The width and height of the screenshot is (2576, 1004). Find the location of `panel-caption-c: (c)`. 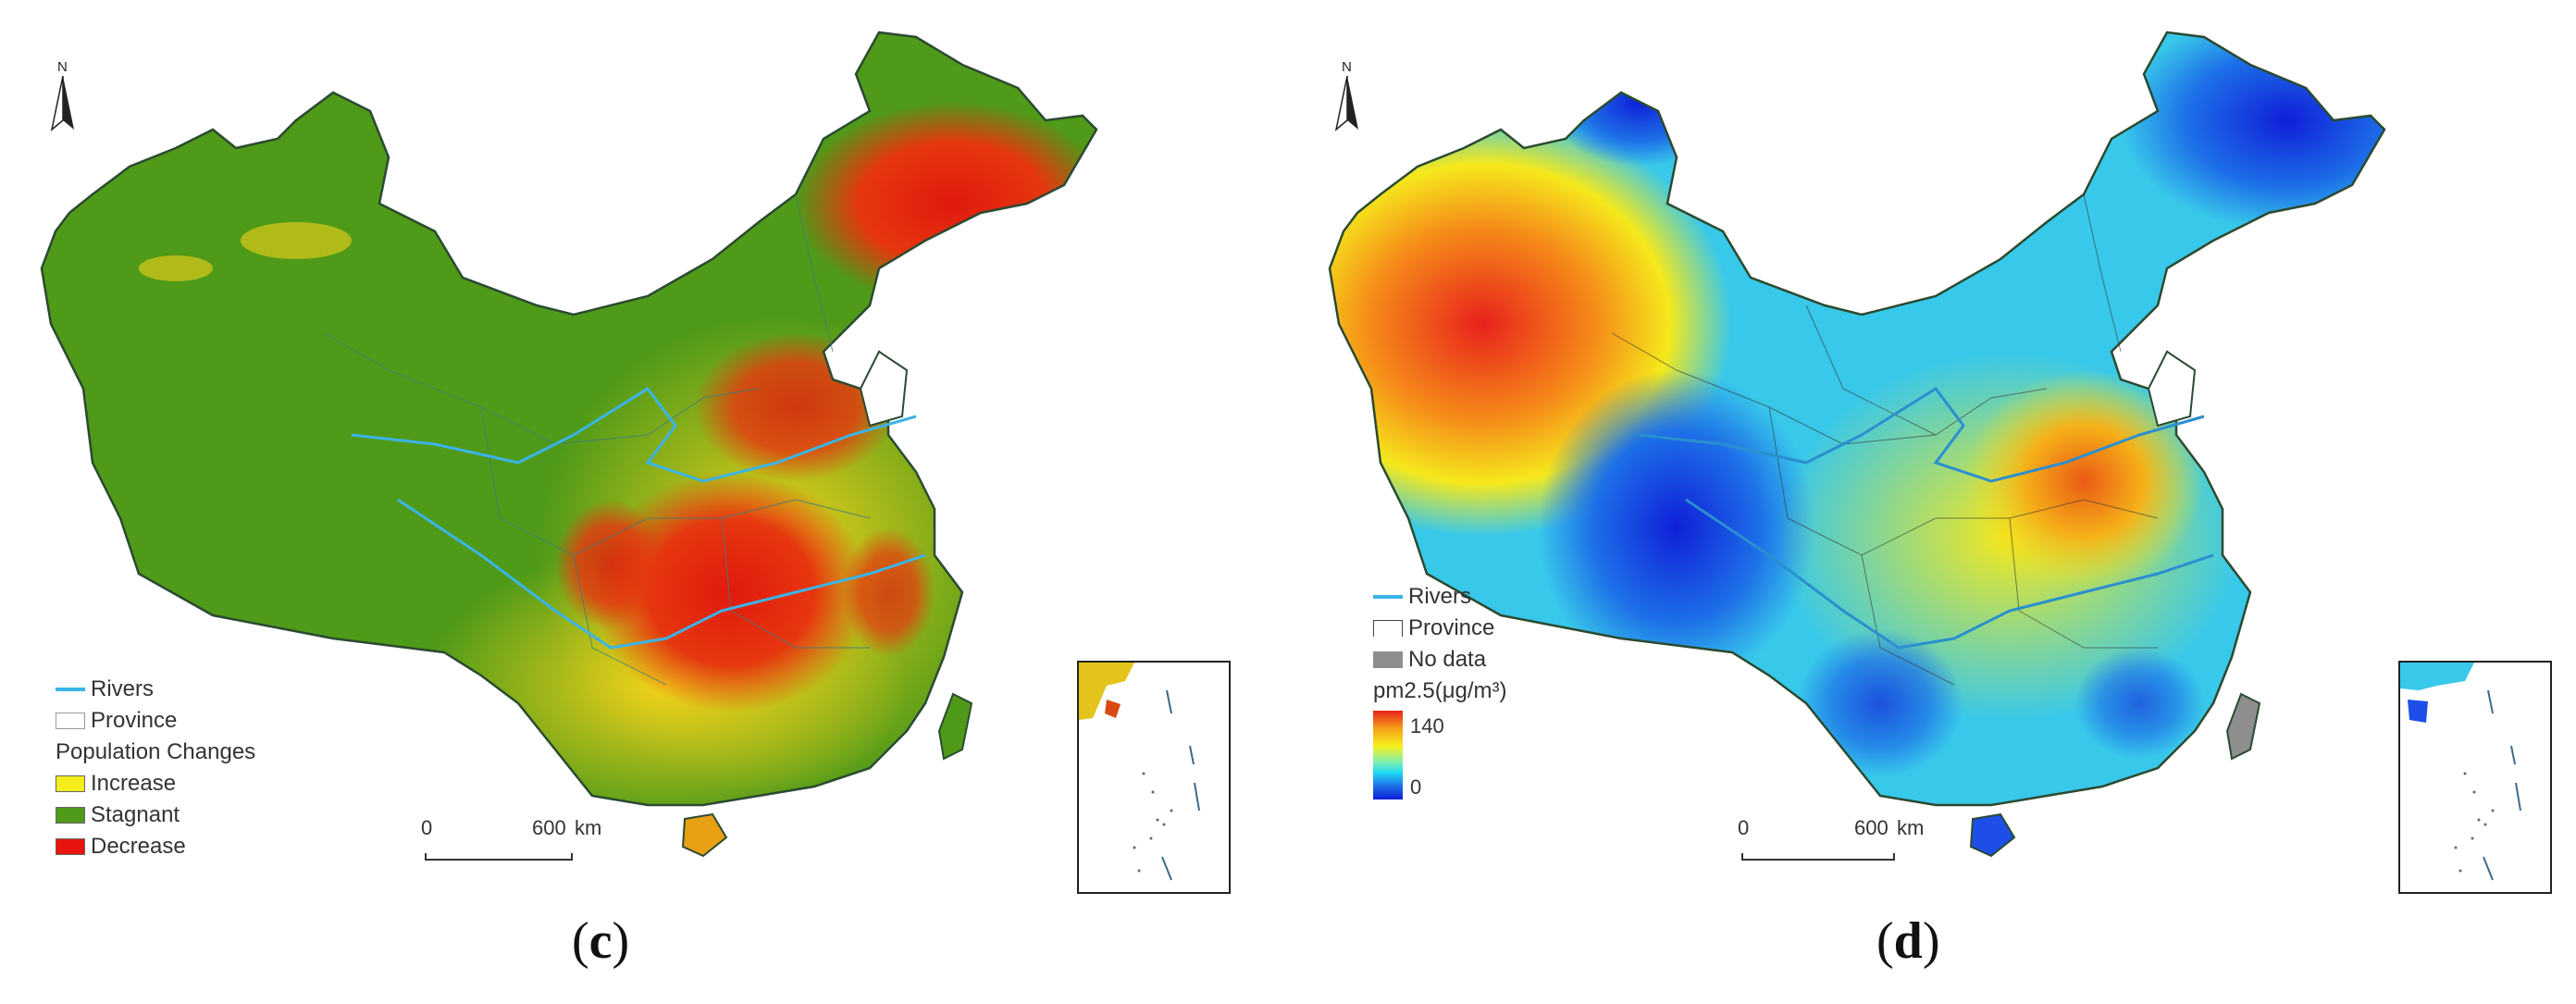

panel-caption-c: (c) is located at coordinates (601, 941).